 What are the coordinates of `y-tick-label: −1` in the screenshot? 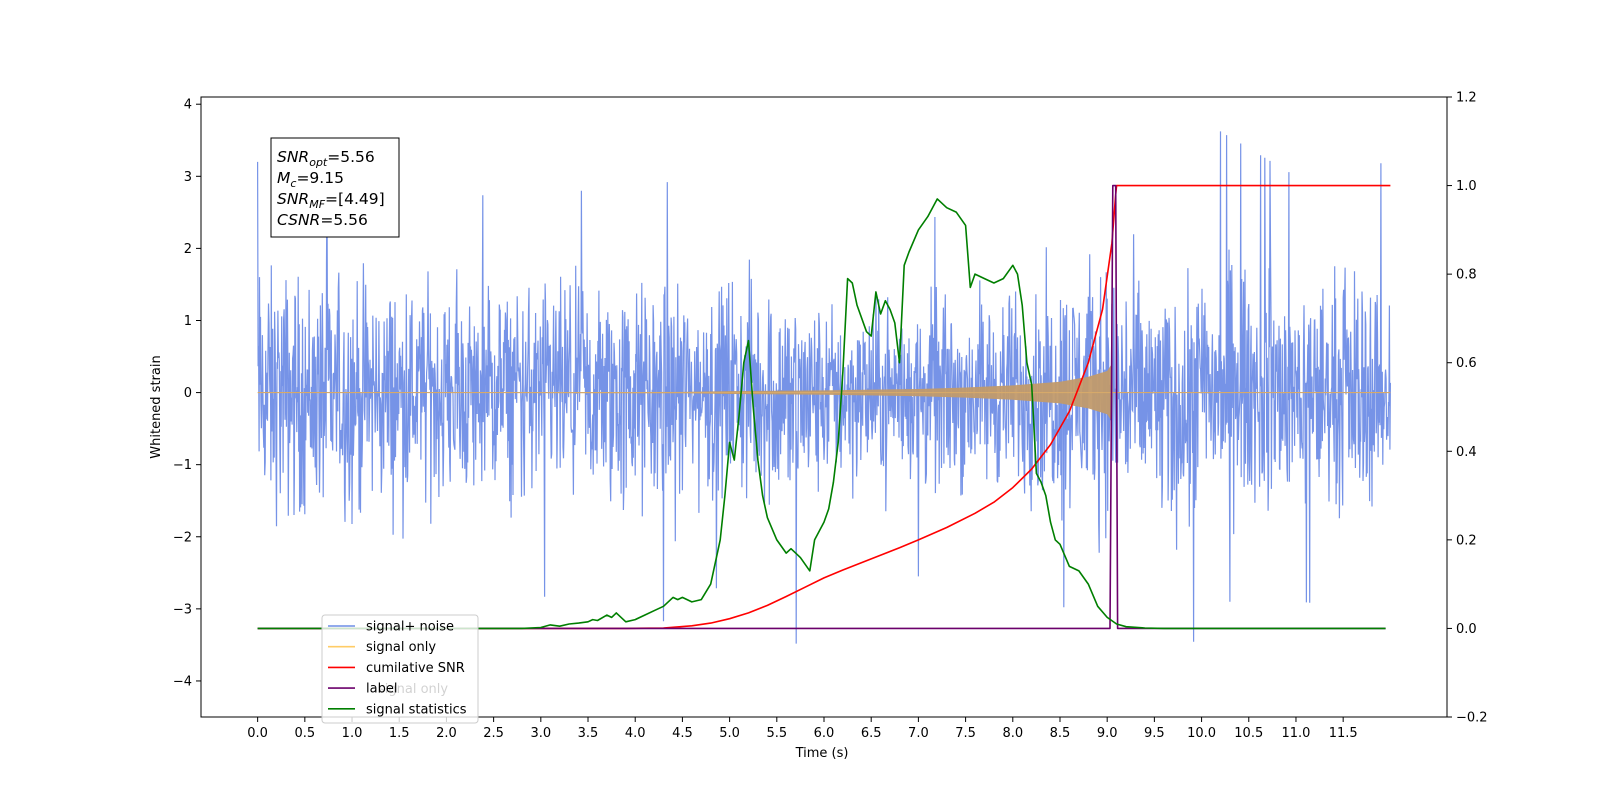 It's located at (182, 465).